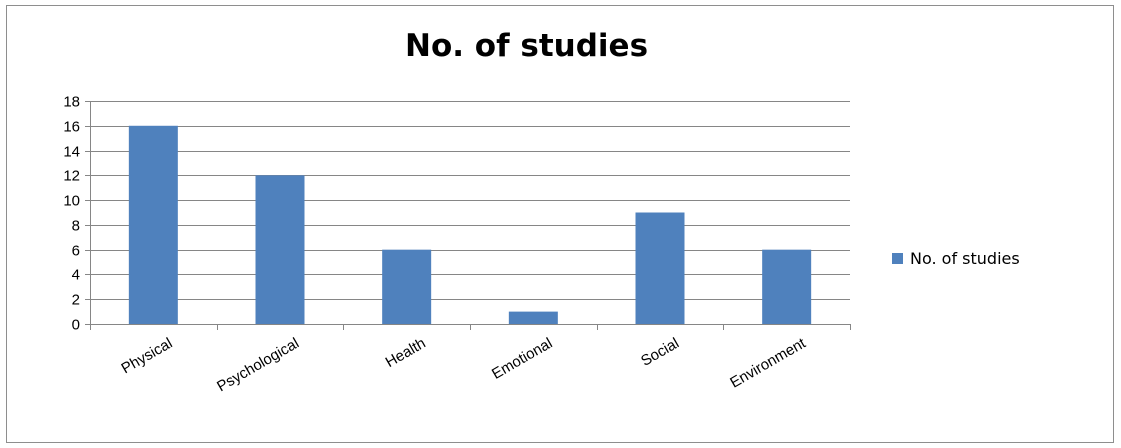 The image size is (1121, 448). What do you see at coordinates (71, 201) in the screenshot?
I see `y-tick-label: 10` at bounding box center [71, 201].